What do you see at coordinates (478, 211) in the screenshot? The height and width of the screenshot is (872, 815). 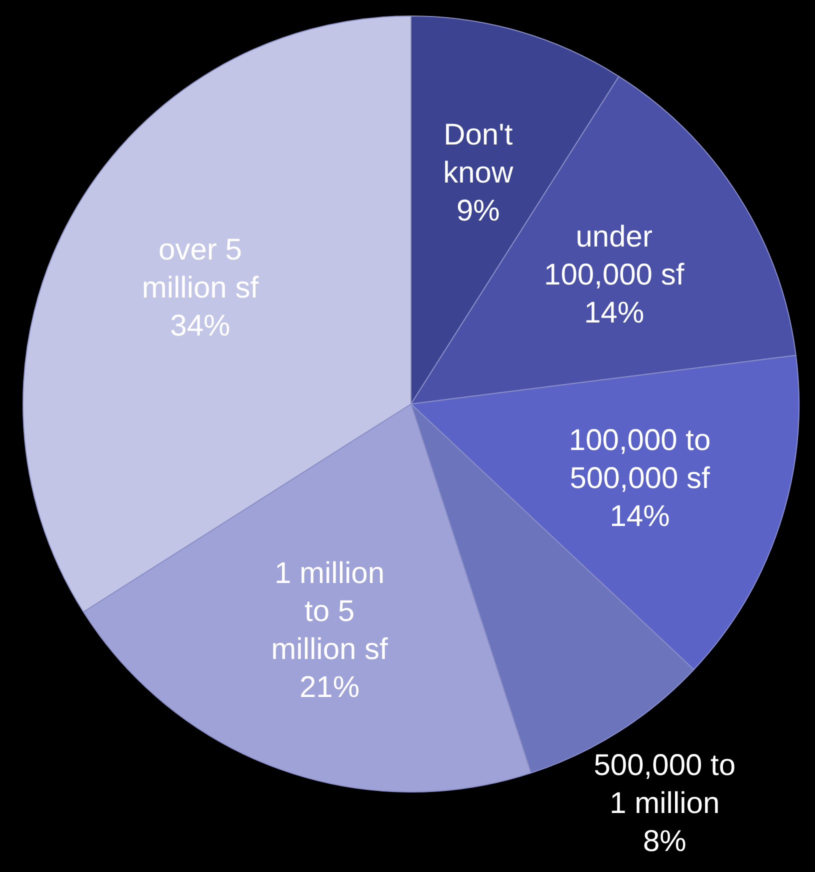 I see `data-label: 9%` at bounding box center [478, 211].